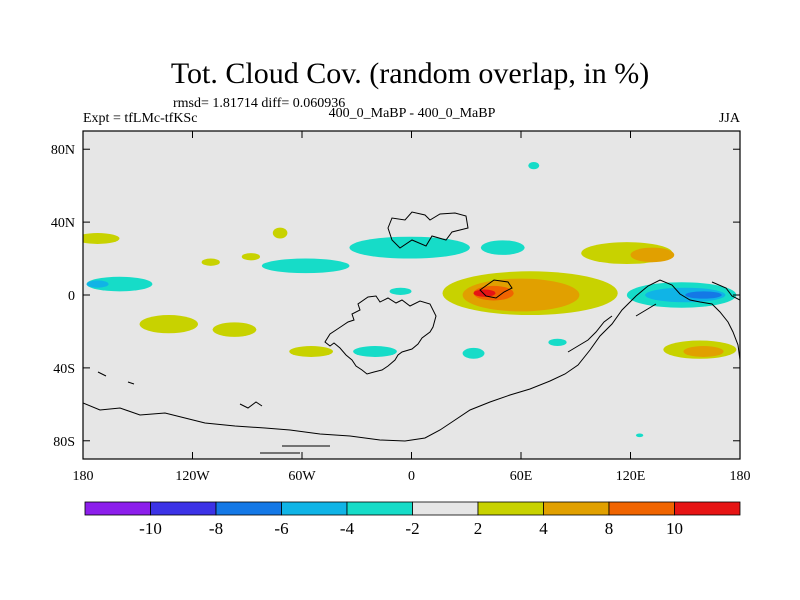  What do you see at coordinates (140, 118) in the screenshot?
I see `experiment-label: Expt = tfLMc-tfKSc` at bounding box center [140, 118].